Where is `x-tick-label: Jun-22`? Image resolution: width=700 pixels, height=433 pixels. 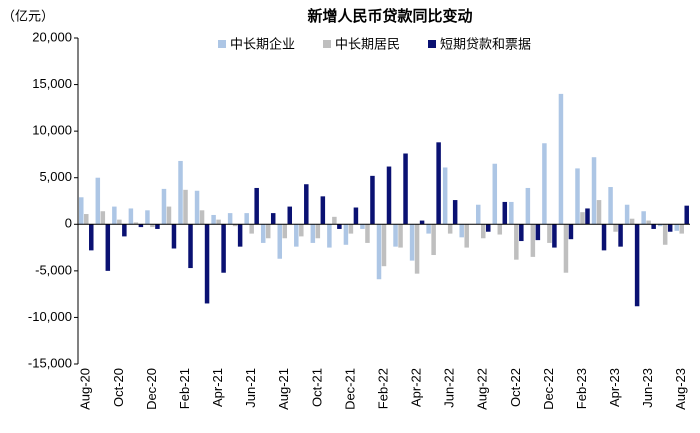 x-tick-label: Jun-22 is located at coordinates (449, 388).